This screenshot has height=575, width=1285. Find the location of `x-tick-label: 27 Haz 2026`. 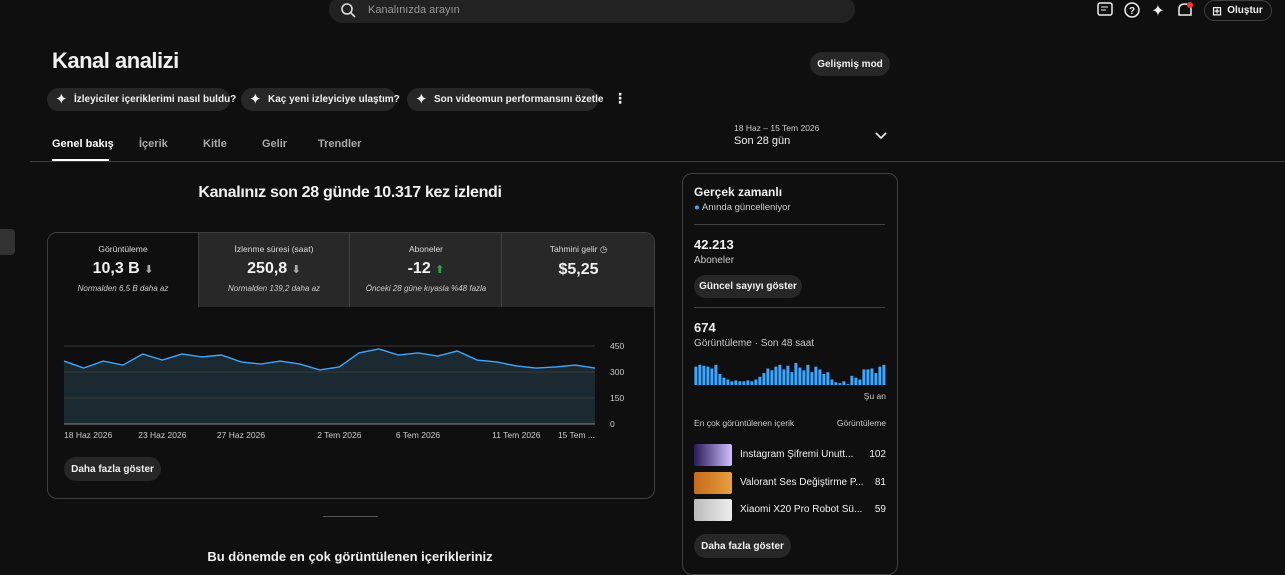

x-tick-label: 27 Haz 2026 is located at coordinates (241, 435).